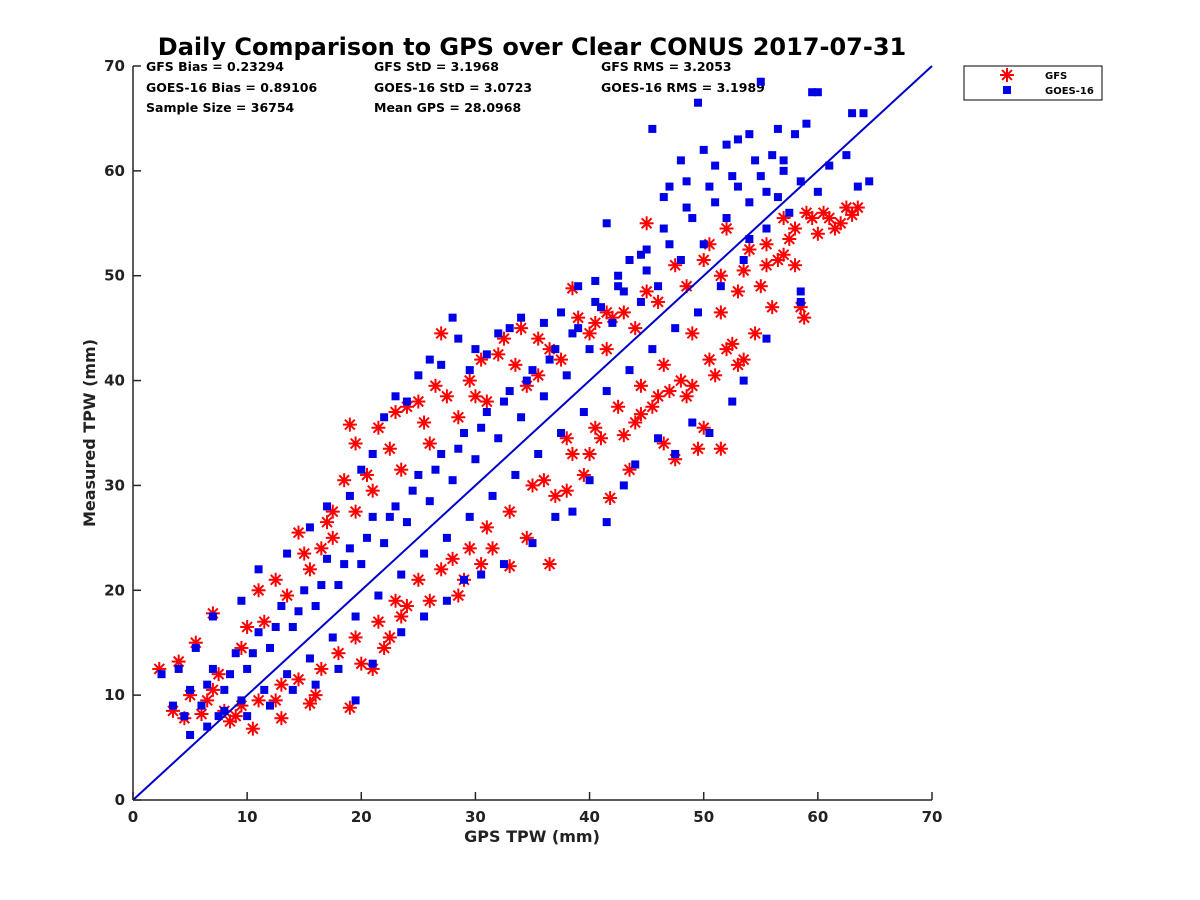 The width and height of the screenshot is (1200, 900). Describe the element at coordinates (1007, 75) in the screenshot. I see `legend-marker-gfs` at that location.